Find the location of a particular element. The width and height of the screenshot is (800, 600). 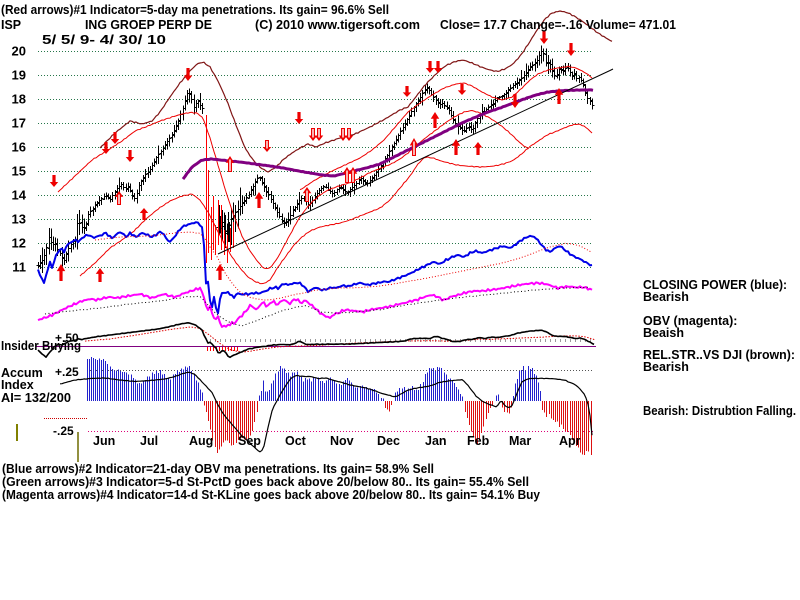

svg-text: 12 is located at coordinates (19, 243).